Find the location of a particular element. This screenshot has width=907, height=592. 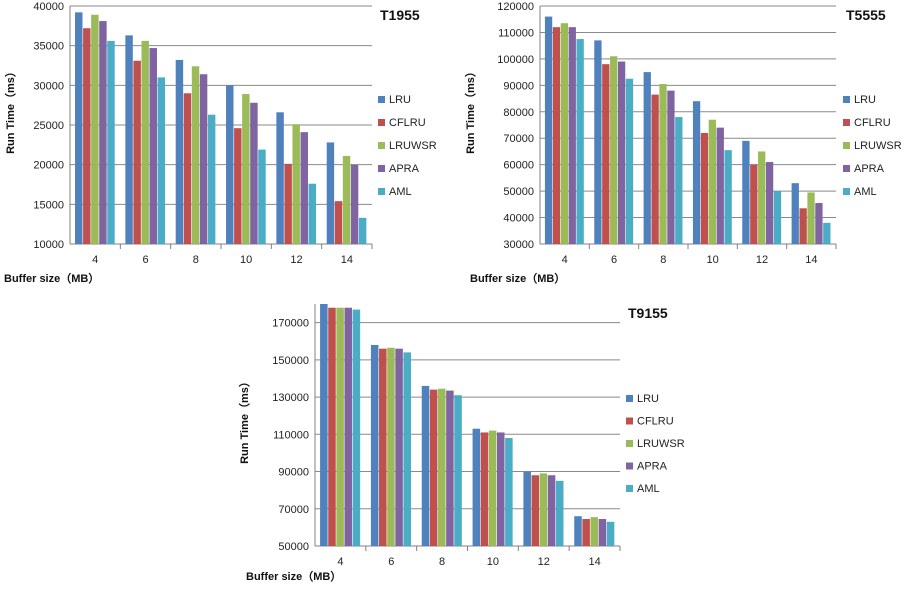

x-axis-label: Buffer size（MB） is located at coordinates (51, 278).